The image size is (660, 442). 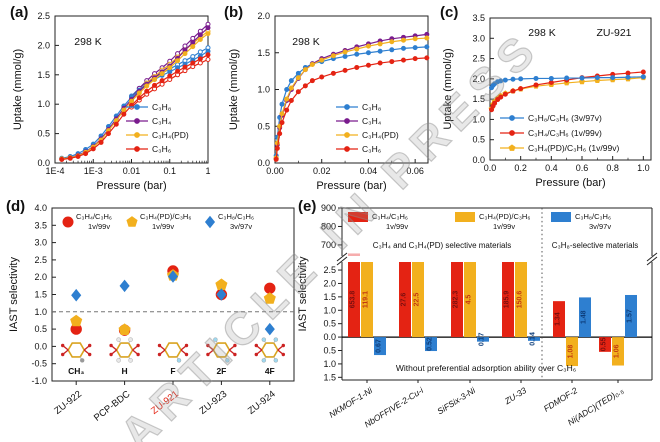 I want to click on svg-text: -0.5, so click(x=39, y=364).